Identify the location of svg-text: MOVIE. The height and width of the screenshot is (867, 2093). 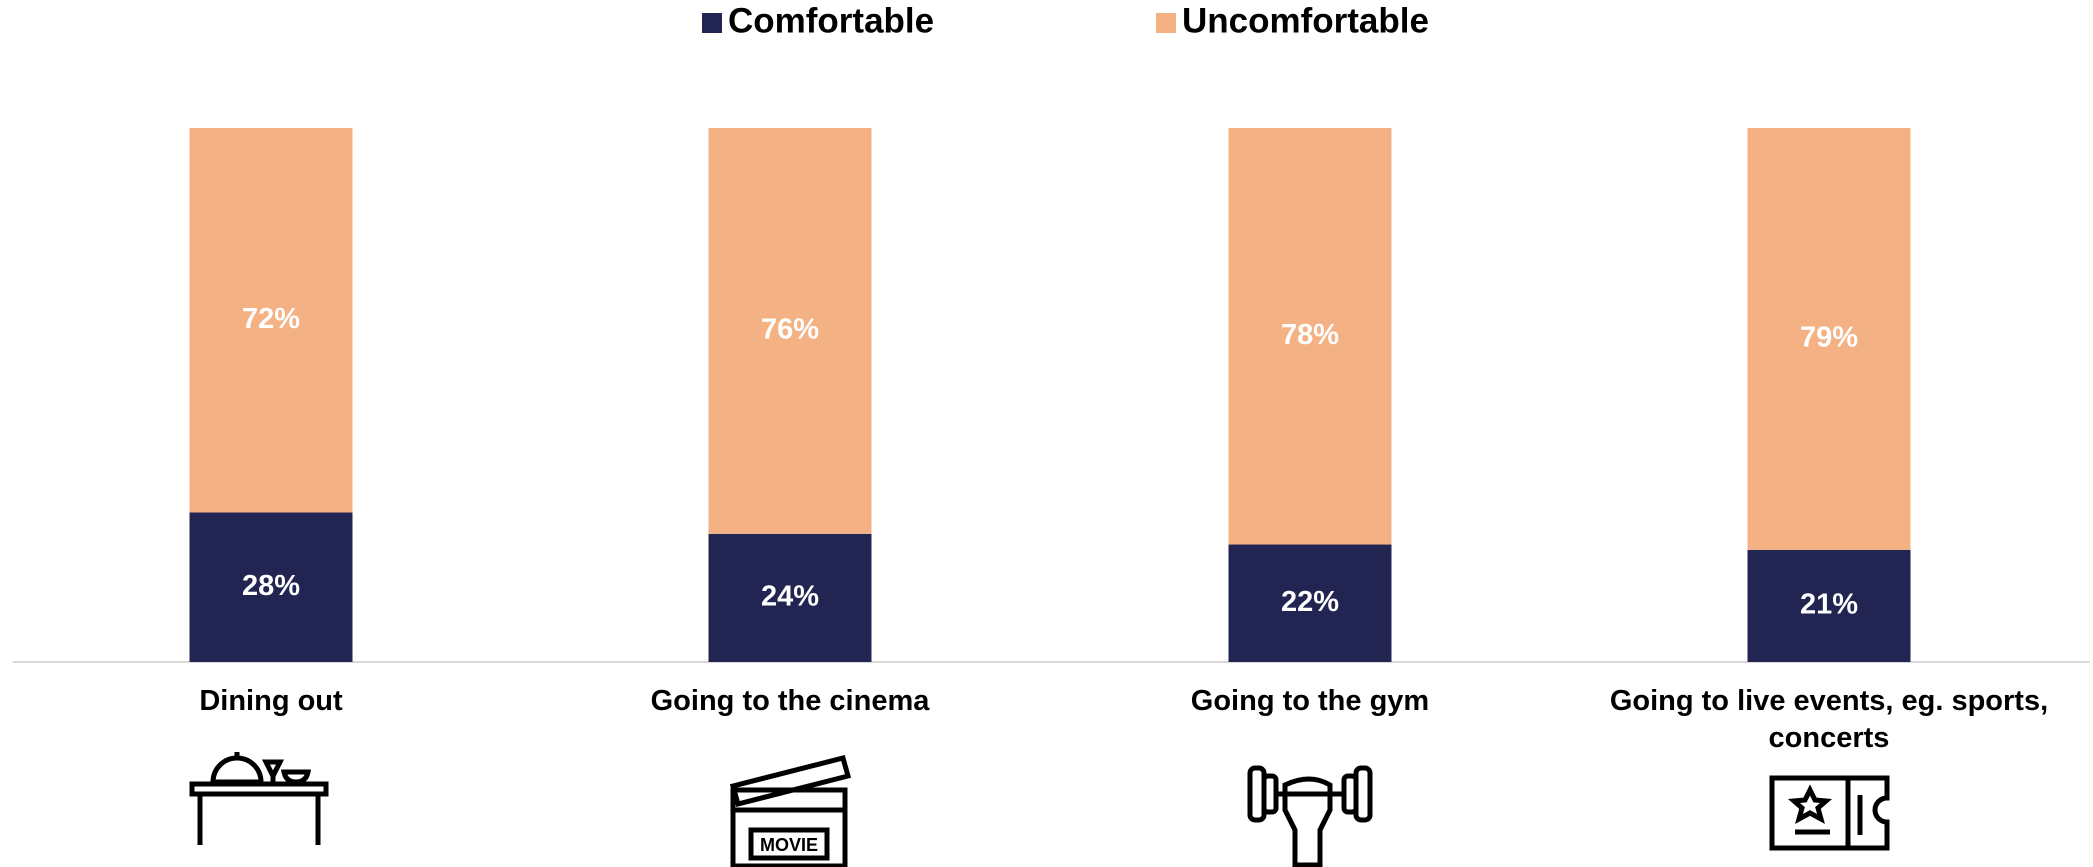
(789, 845).